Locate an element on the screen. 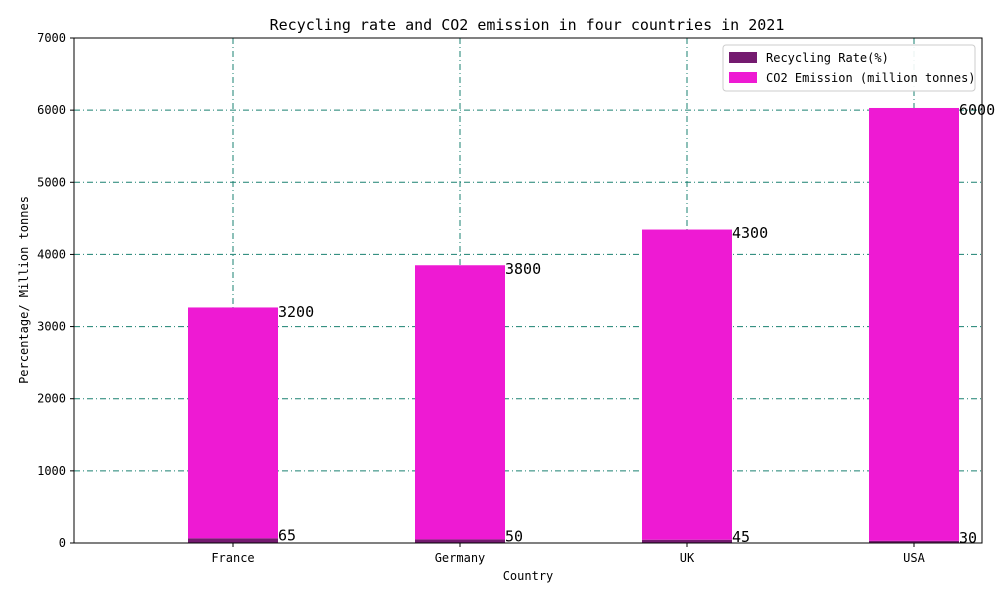 The image size is (1000, 600). y-tick-label: 2000 is located at coordinates (51, 399).